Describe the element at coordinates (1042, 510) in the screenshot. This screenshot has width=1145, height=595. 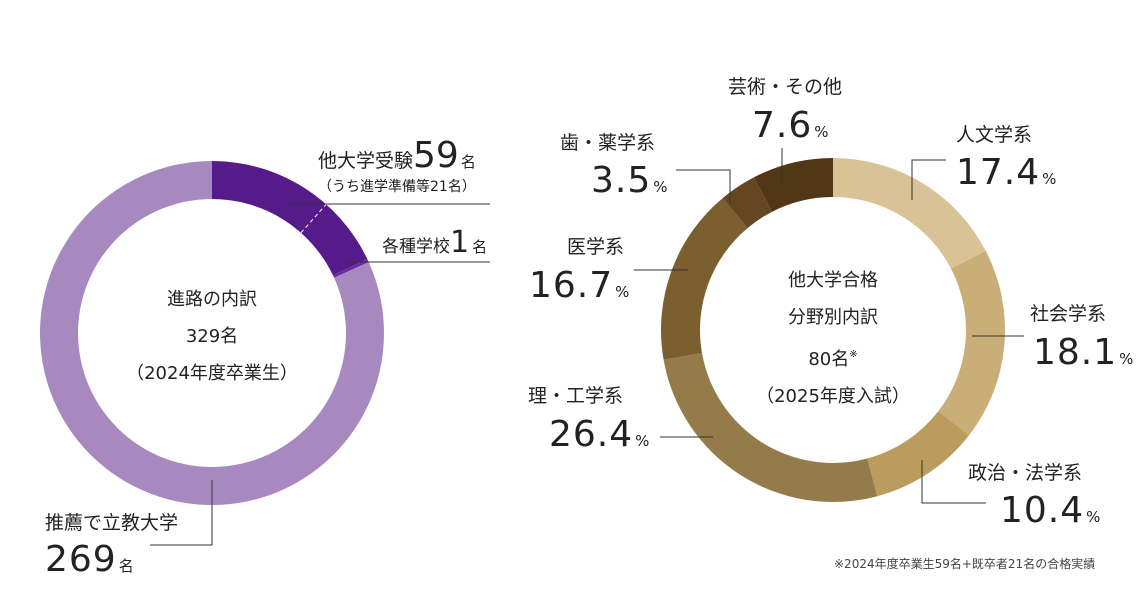
I see `slice-value: 10.4` at that location.